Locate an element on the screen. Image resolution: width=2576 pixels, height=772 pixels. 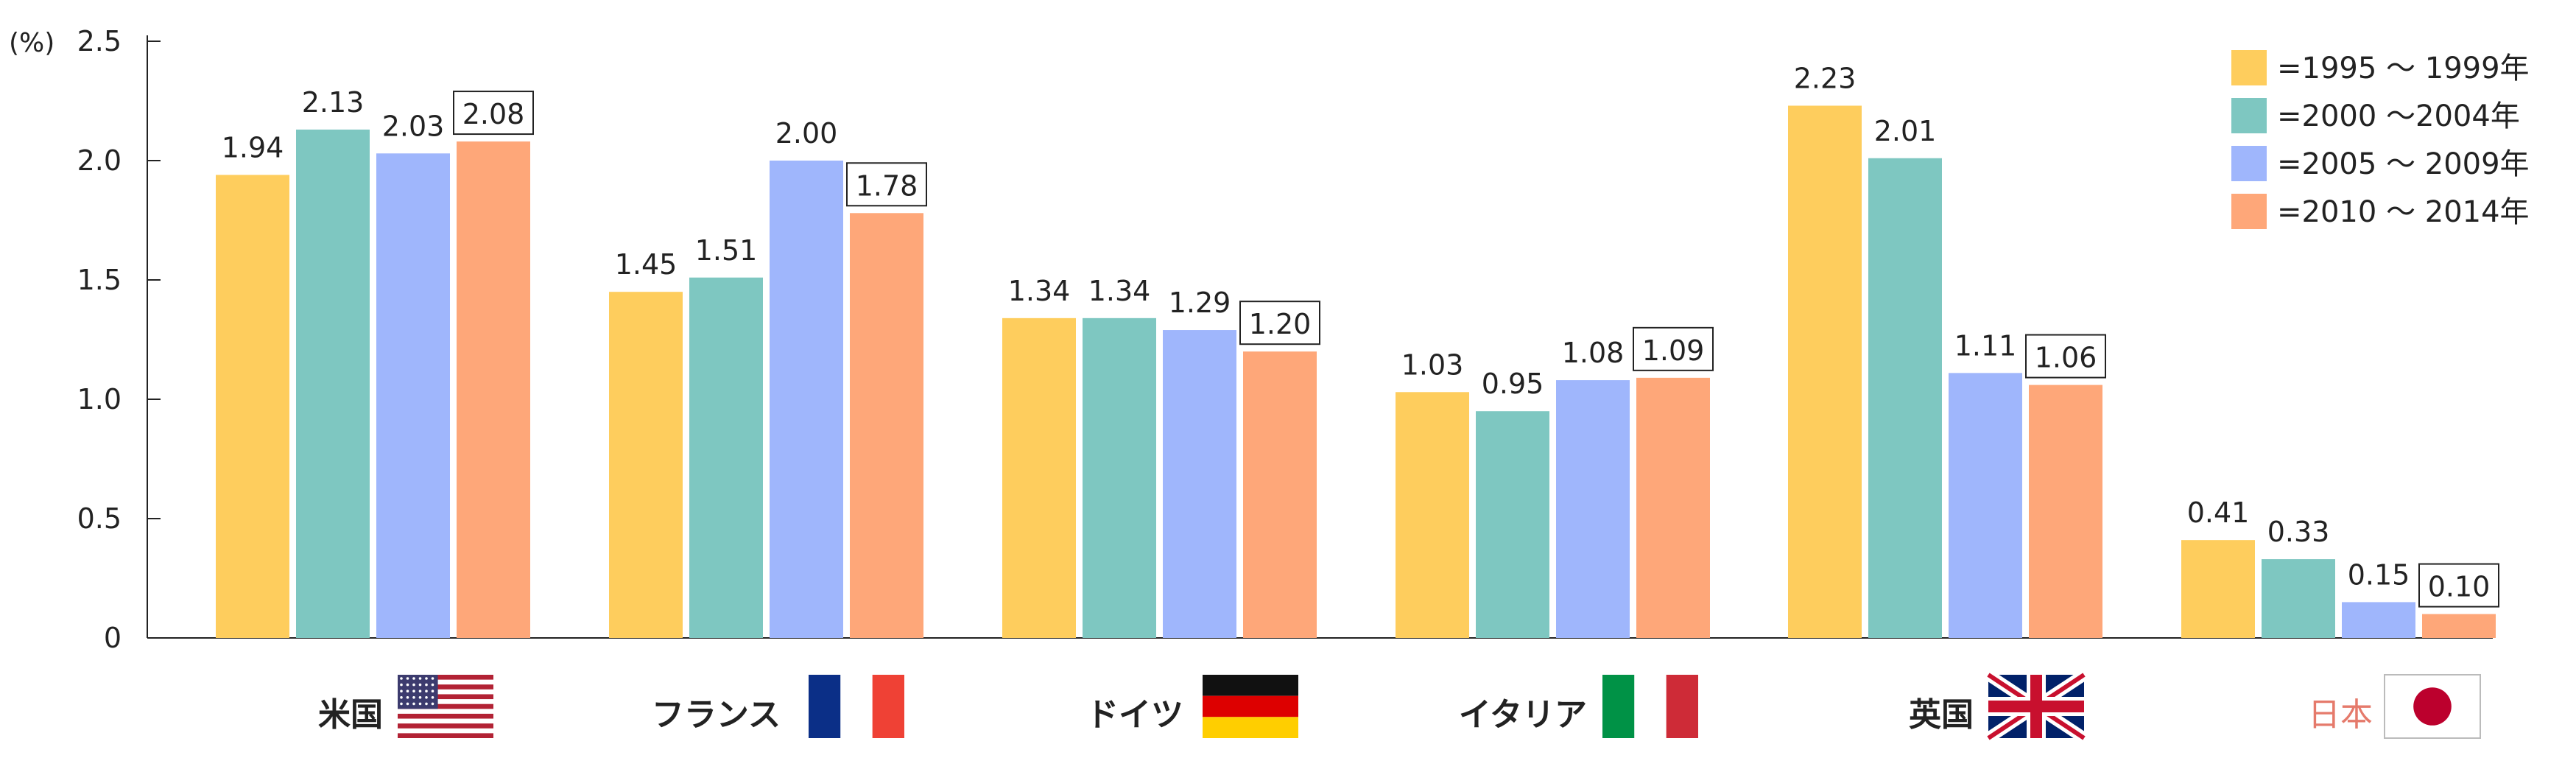
legend-item: =2005 ～ 2009年 is located at coordinates (2380, 163).